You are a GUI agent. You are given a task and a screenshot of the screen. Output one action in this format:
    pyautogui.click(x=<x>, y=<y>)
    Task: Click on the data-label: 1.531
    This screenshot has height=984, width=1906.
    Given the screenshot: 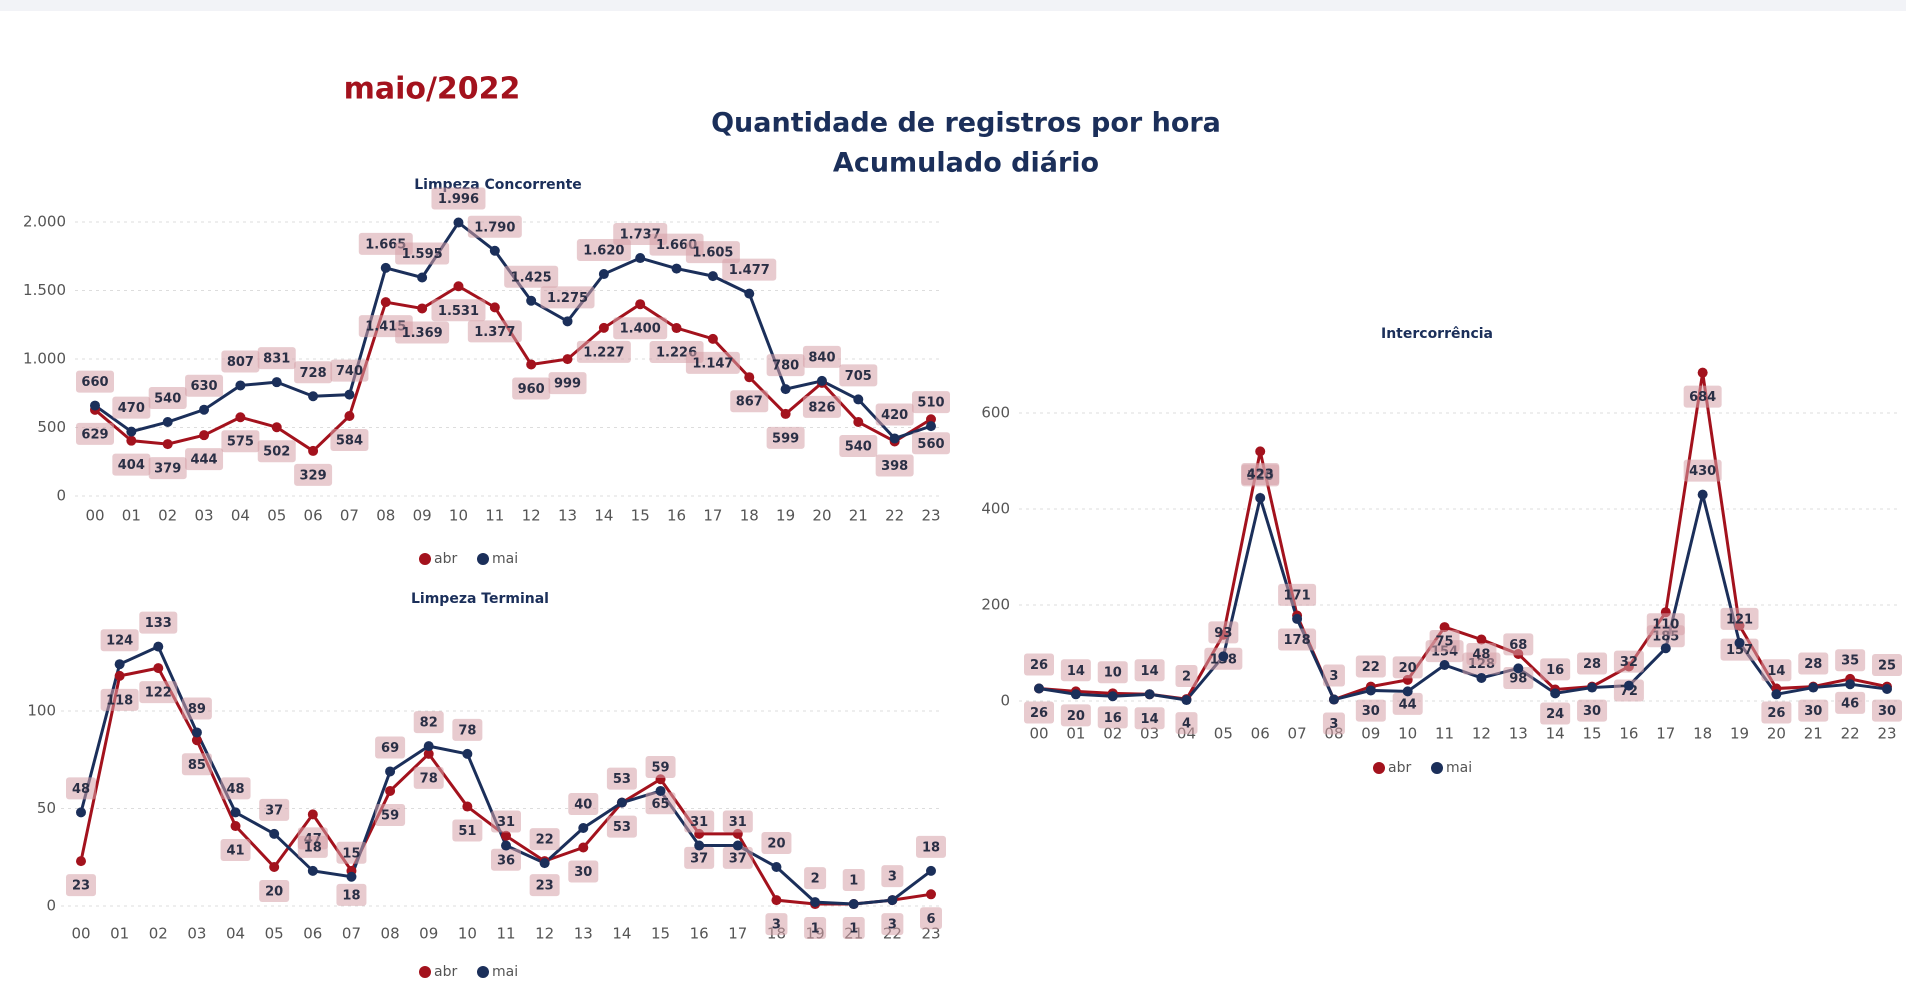 What is the action you would take?
    pyautogui.click(x=458, y=311)
    